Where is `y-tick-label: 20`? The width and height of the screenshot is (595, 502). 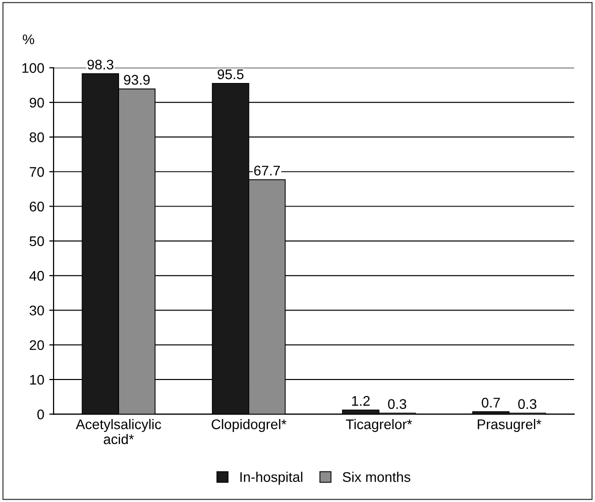 y-tick-label: 20 is located at coordinates (37, 345).